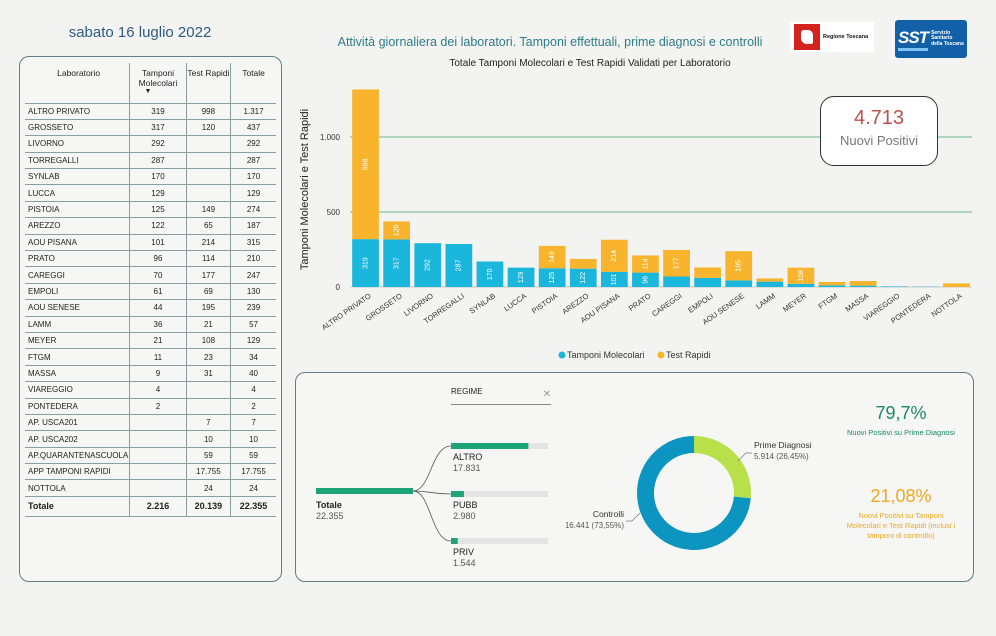 The width and height of the screenshot is (996, 636). What do you see at coordinates (150, 357) in the screenshot?
I see `table-row: FTGM 11 23 34` at bounding box center [150, 357].